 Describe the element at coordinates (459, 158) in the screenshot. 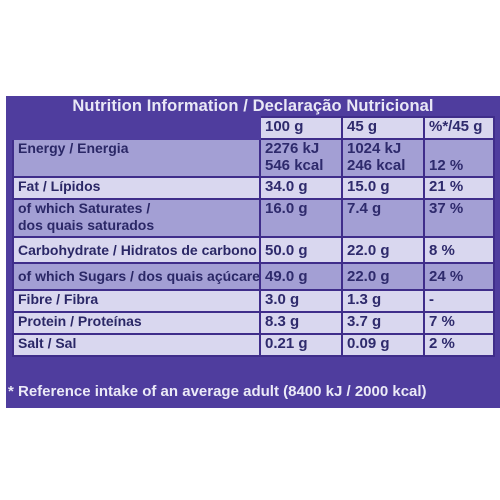

I see `value-percent: 12 %` at that location.